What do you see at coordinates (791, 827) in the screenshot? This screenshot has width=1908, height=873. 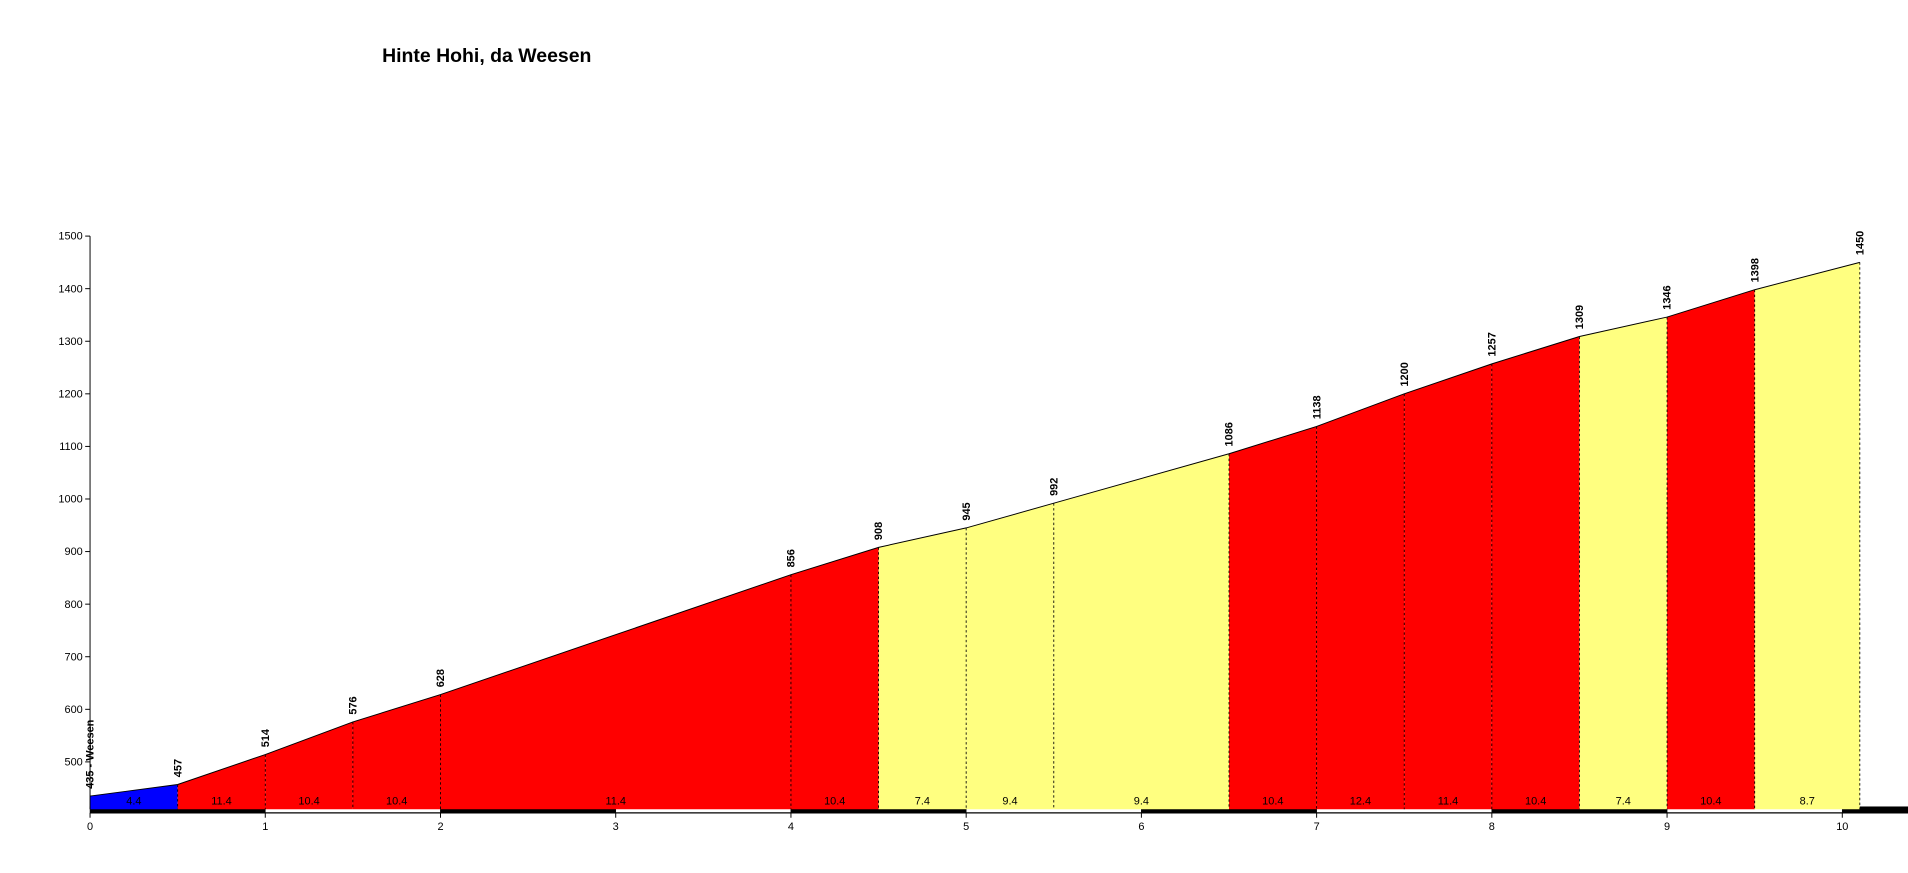 I see `x-tick-label: 4` at bounding box center [791, 827].